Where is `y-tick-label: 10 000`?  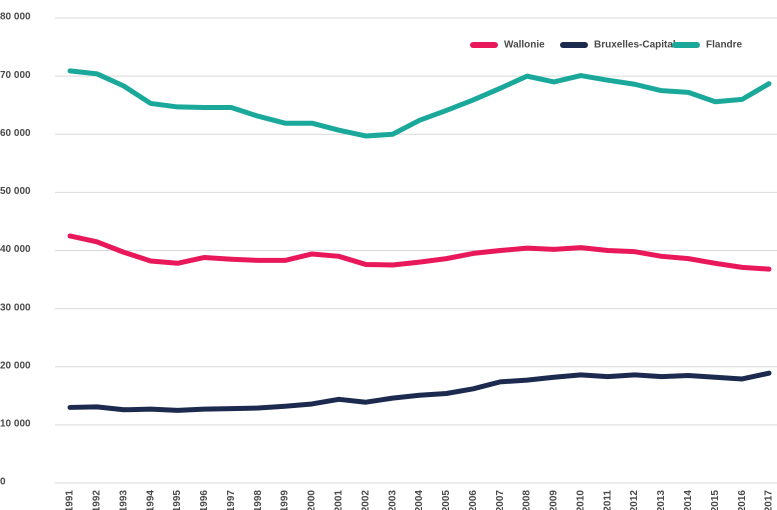 y-tick-label: 10 000 is located at coordinates (15, 424).